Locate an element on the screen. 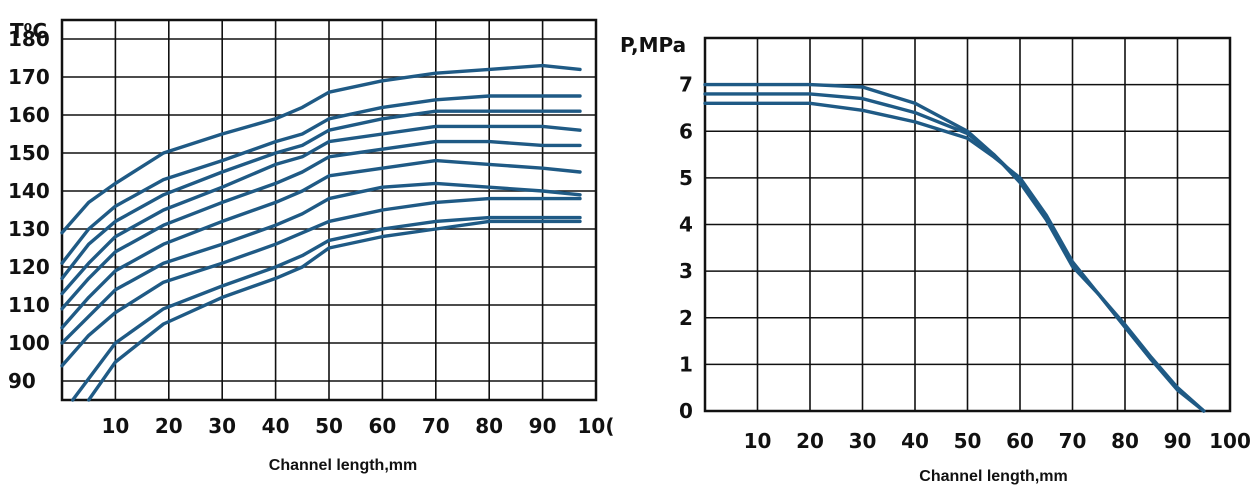 This screenshot has height=490, width=1254. y-tick-label: 110 is located at coordinates (29, 305).